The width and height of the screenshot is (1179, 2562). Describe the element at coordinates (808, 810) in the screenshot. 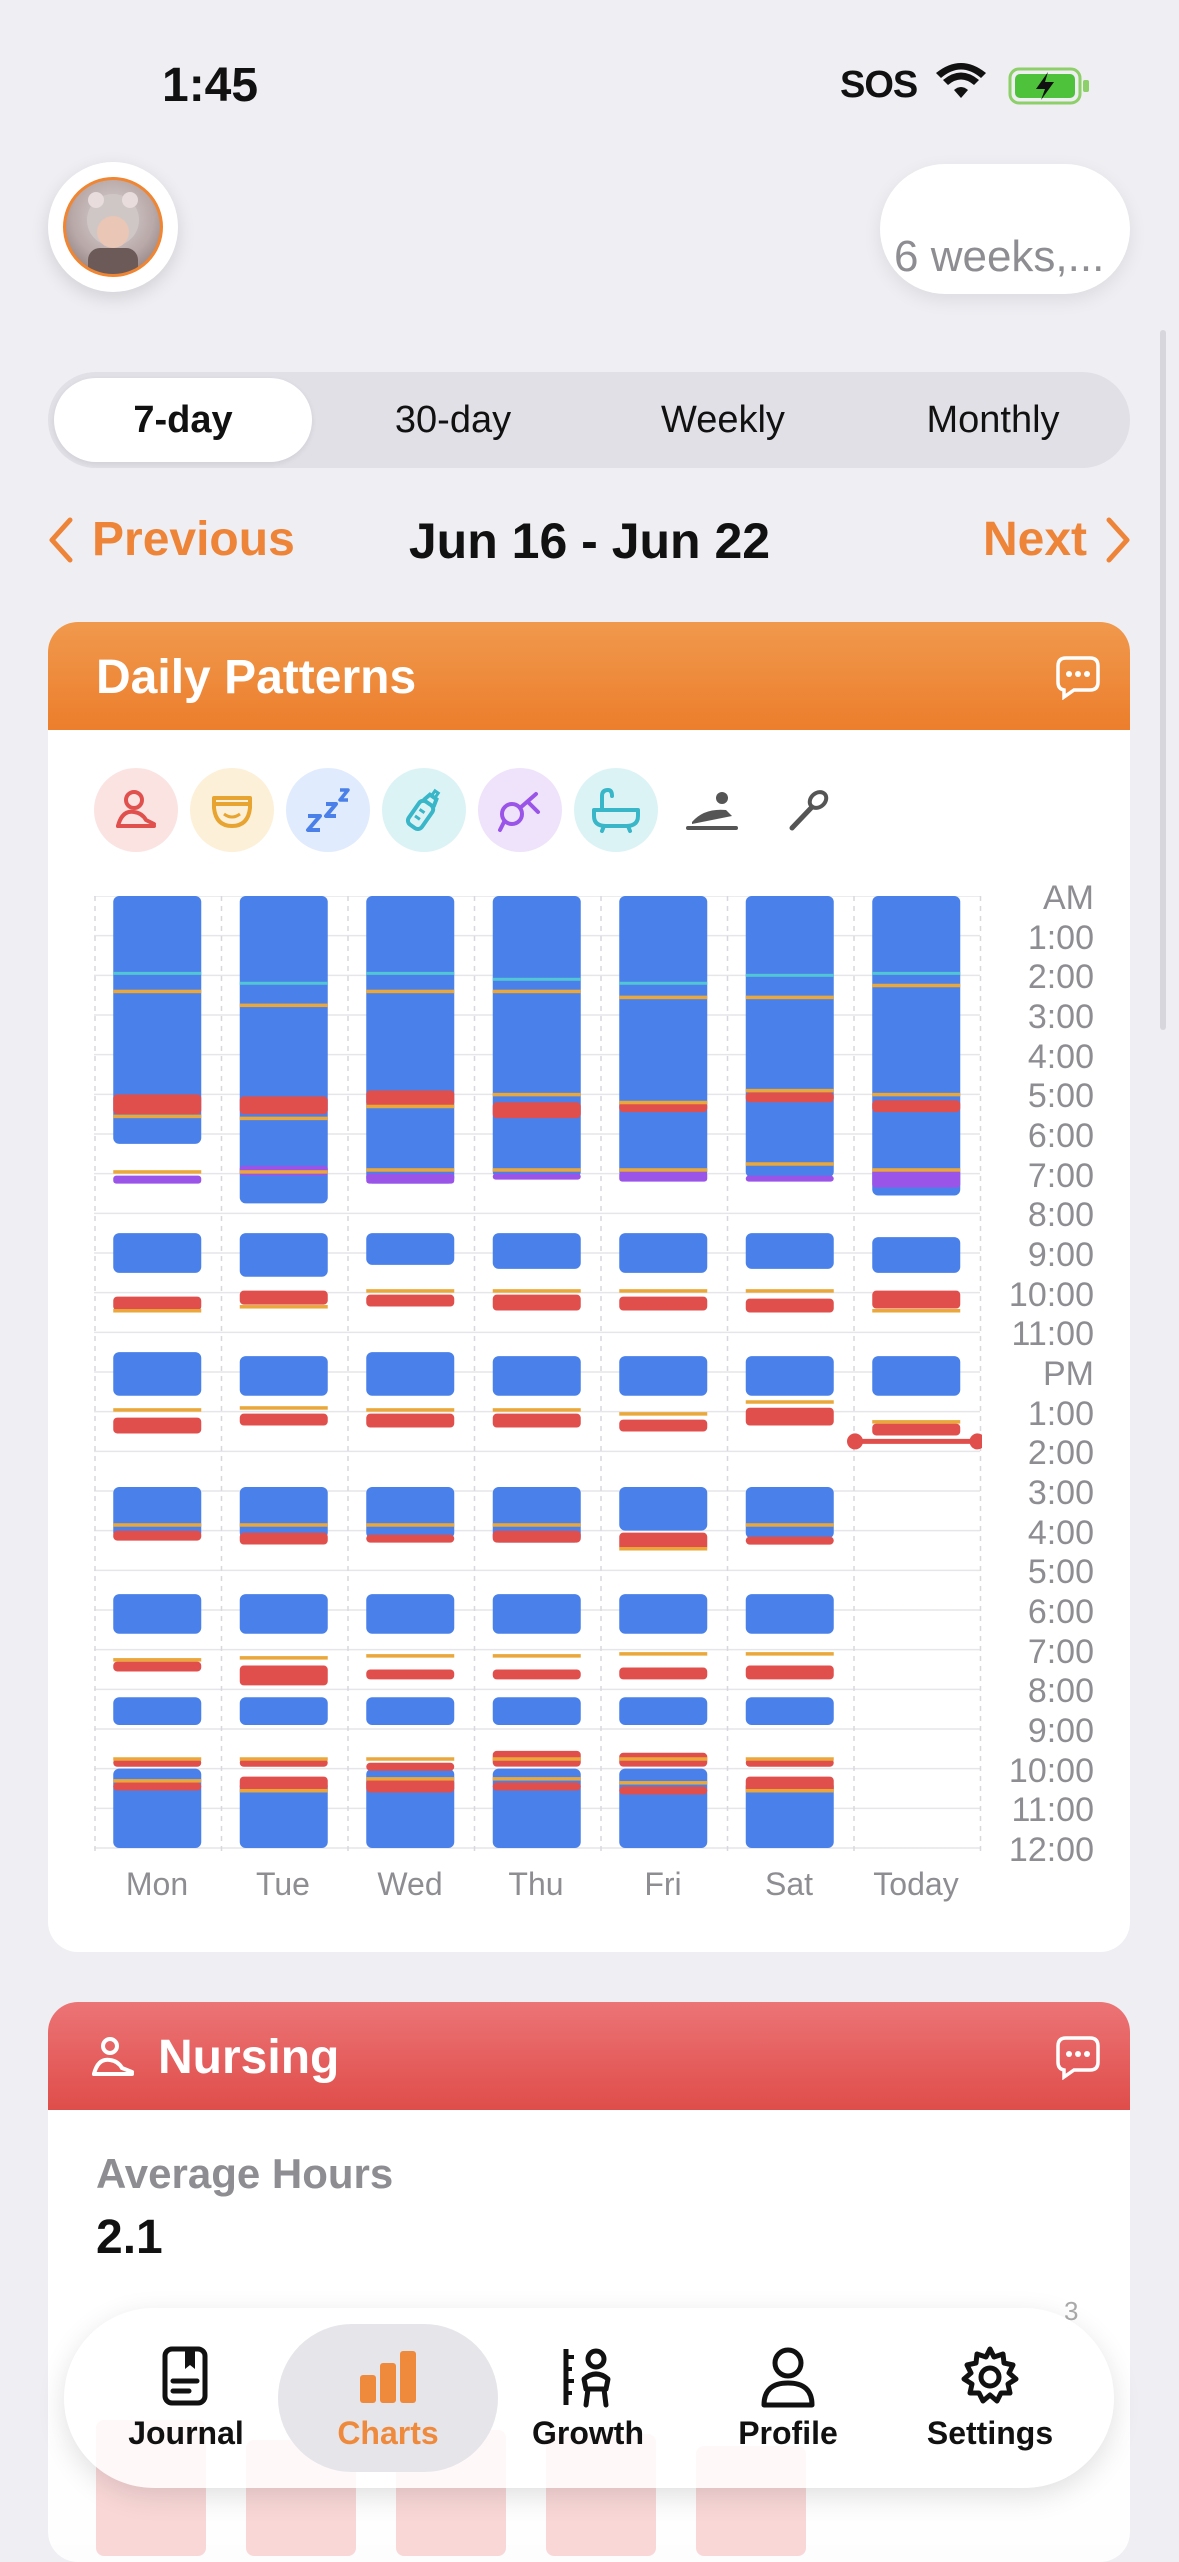

I see `filter-medicine` at that location.